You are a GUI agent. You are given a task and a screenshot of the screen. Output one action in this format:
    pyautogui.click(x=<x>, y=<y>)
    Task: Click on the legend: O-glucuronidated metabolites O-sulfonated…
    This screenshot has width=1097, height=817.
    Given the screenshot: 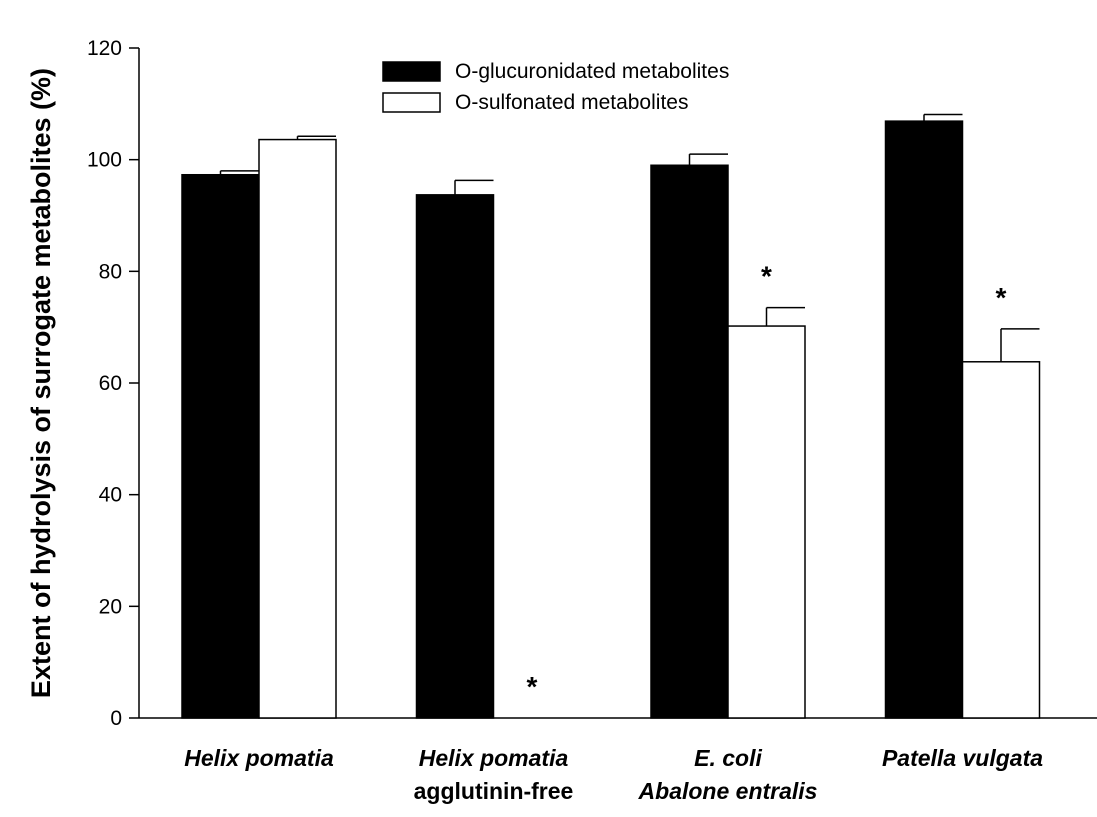 What is the action you would take?
    pyautogui.click(x=555, y=87)
    